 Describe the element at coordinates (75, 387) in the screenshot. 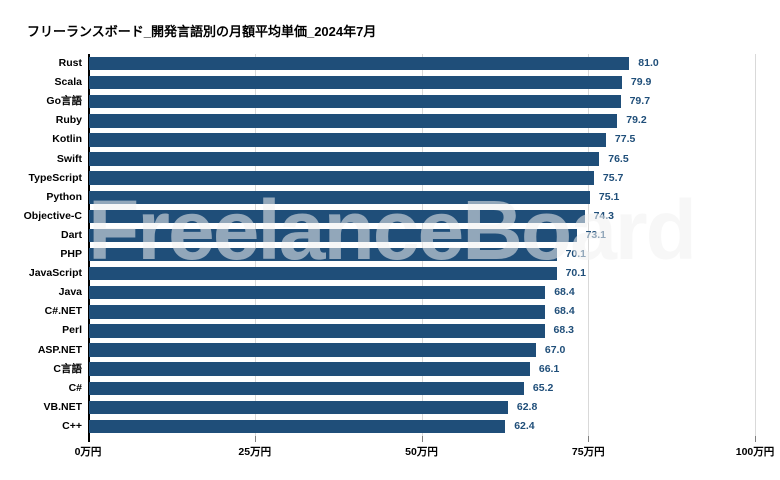

I see `category-label: C#` at that location.